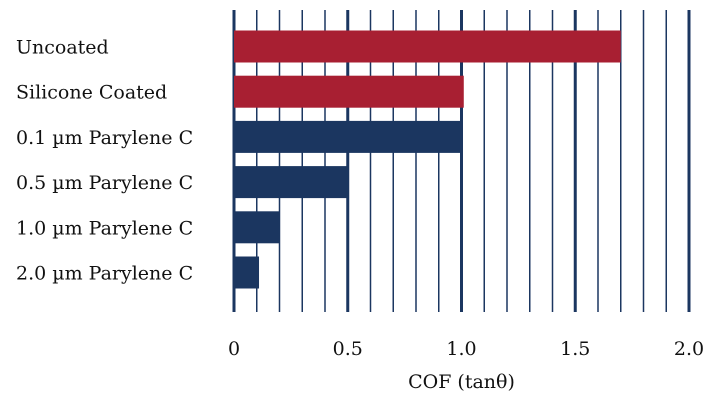 The width and height of the screenshot is (722, 393). What do you see at coordinates (349, 91) in the screenshot?
I see `bar-silicone-coated` at bounding box center [349, 91].